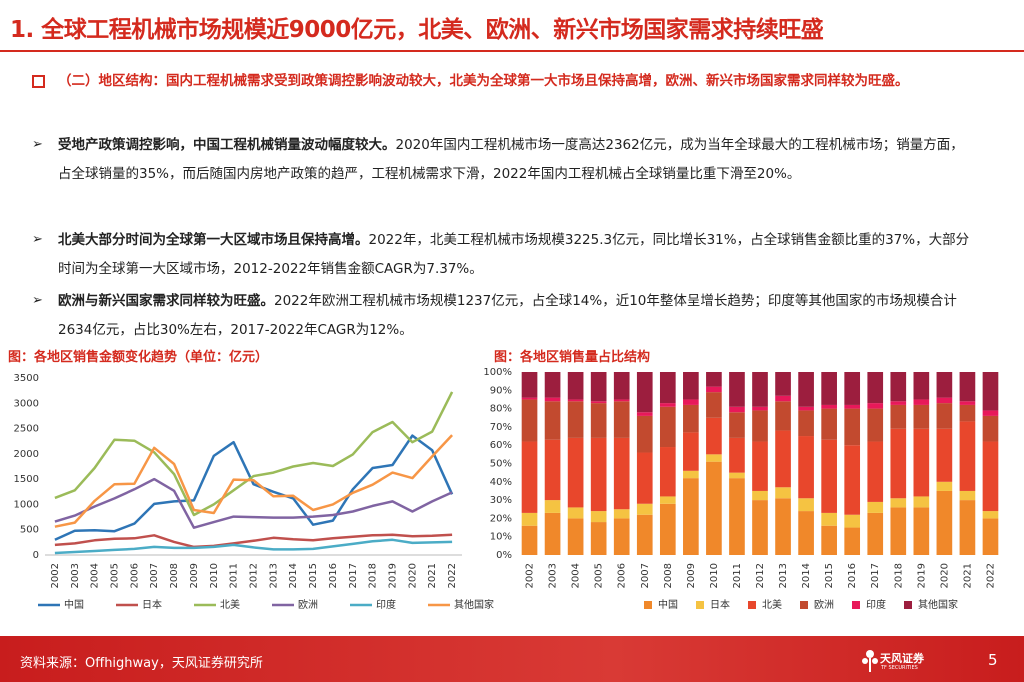 The height and width of the screenshot is (682, 1024). What do you see at coordinates (501, 482) in the screenshot?
I see `y-tick-label: 40%` at bounding box center [501, 482].